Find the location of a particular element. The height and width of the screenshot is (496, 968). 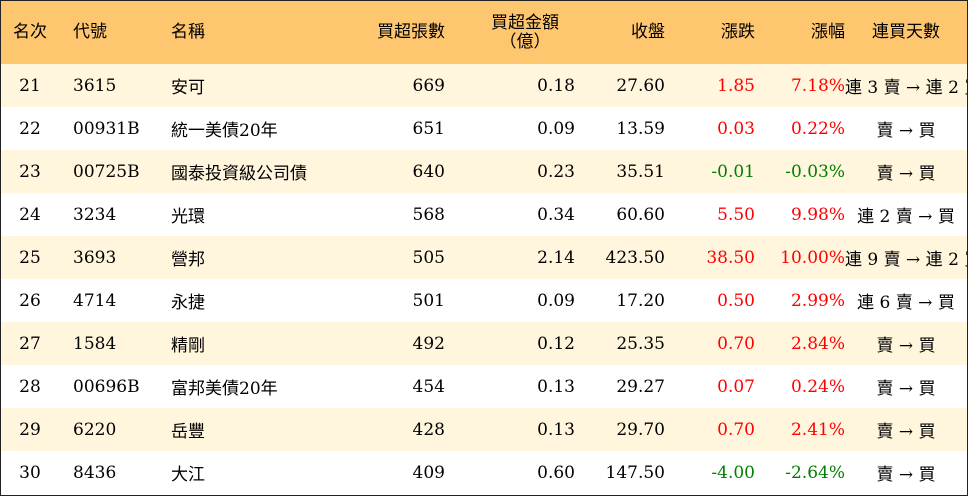

net-amount-cell: 2.14 is located at coordinates (556, 257).